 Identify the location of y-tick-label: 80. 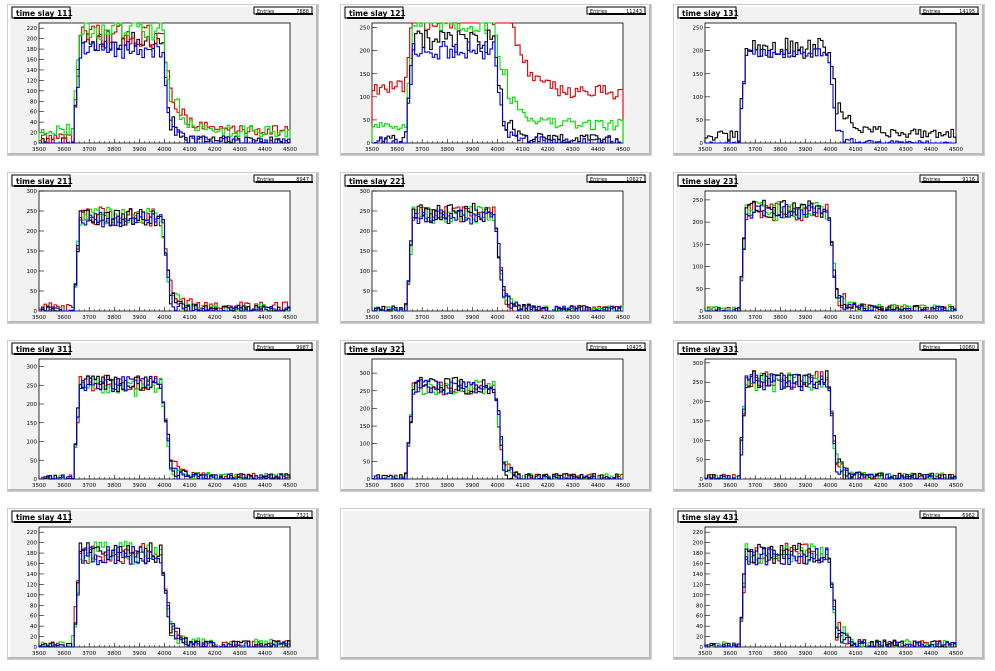
(33, 606).